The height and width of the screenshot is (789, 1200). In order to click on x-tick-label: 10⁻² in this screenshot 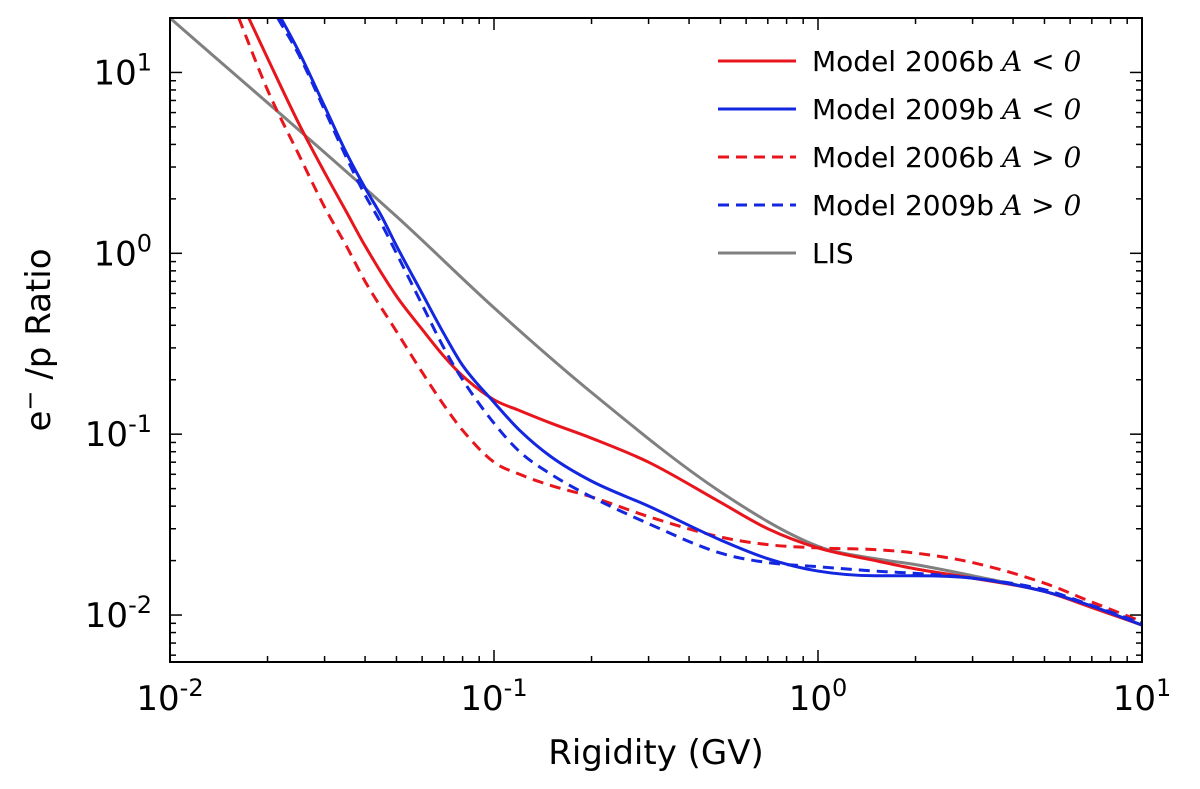, I will do `click(169, 696)`.